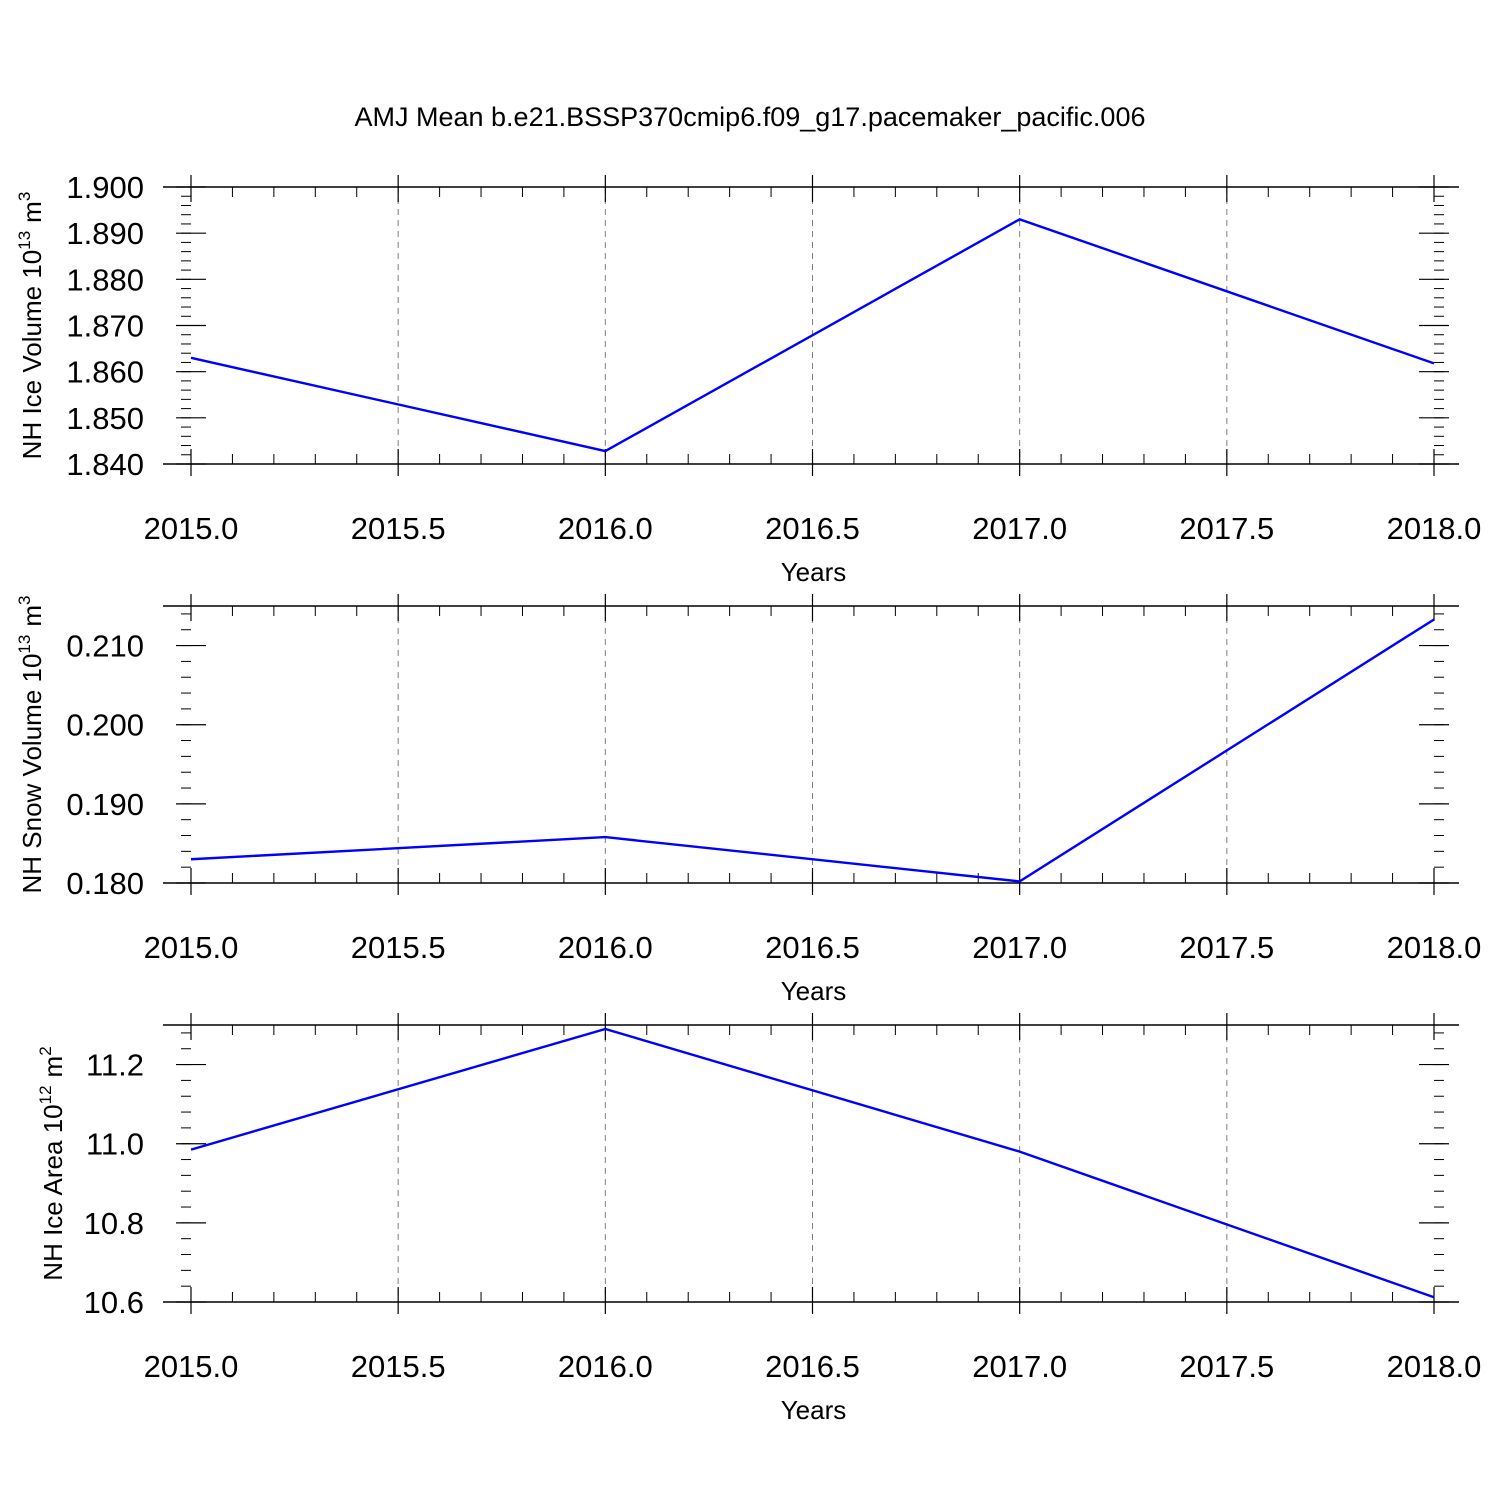  I want to click on y-axis-label: NH Ice Volume 1013 m3, so click(31, 326).